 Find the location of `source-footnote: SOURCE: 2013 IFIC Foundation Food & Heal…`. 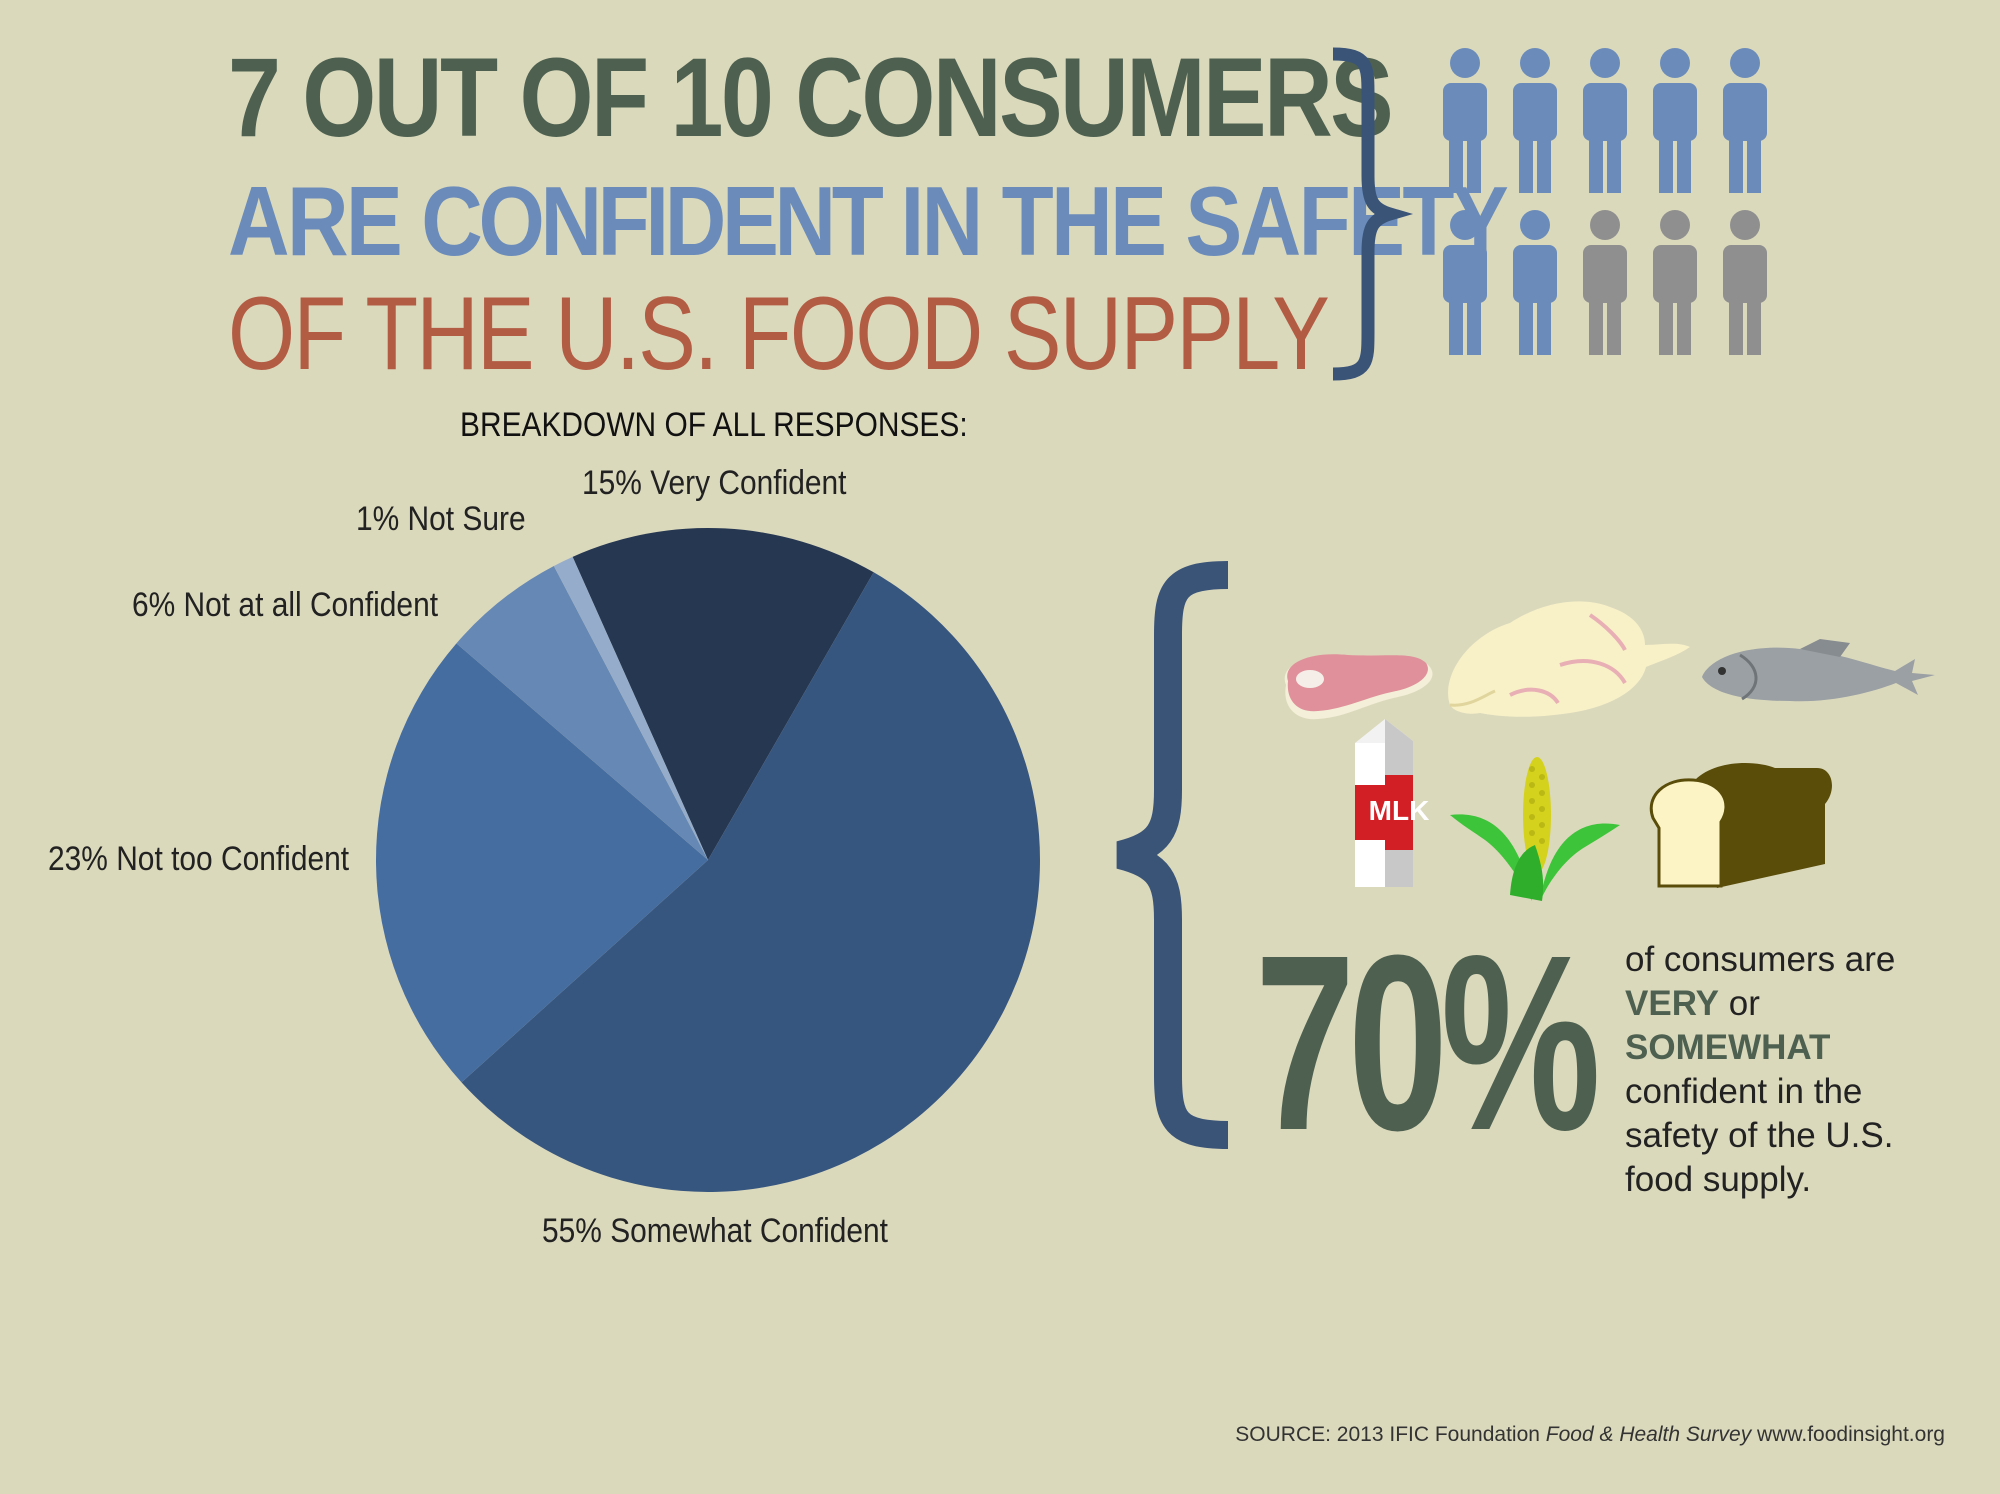

source-footnote: SOURCE: 2013 IFIC Foundation Food & Heal… is located at coordinates (1590, 1435).